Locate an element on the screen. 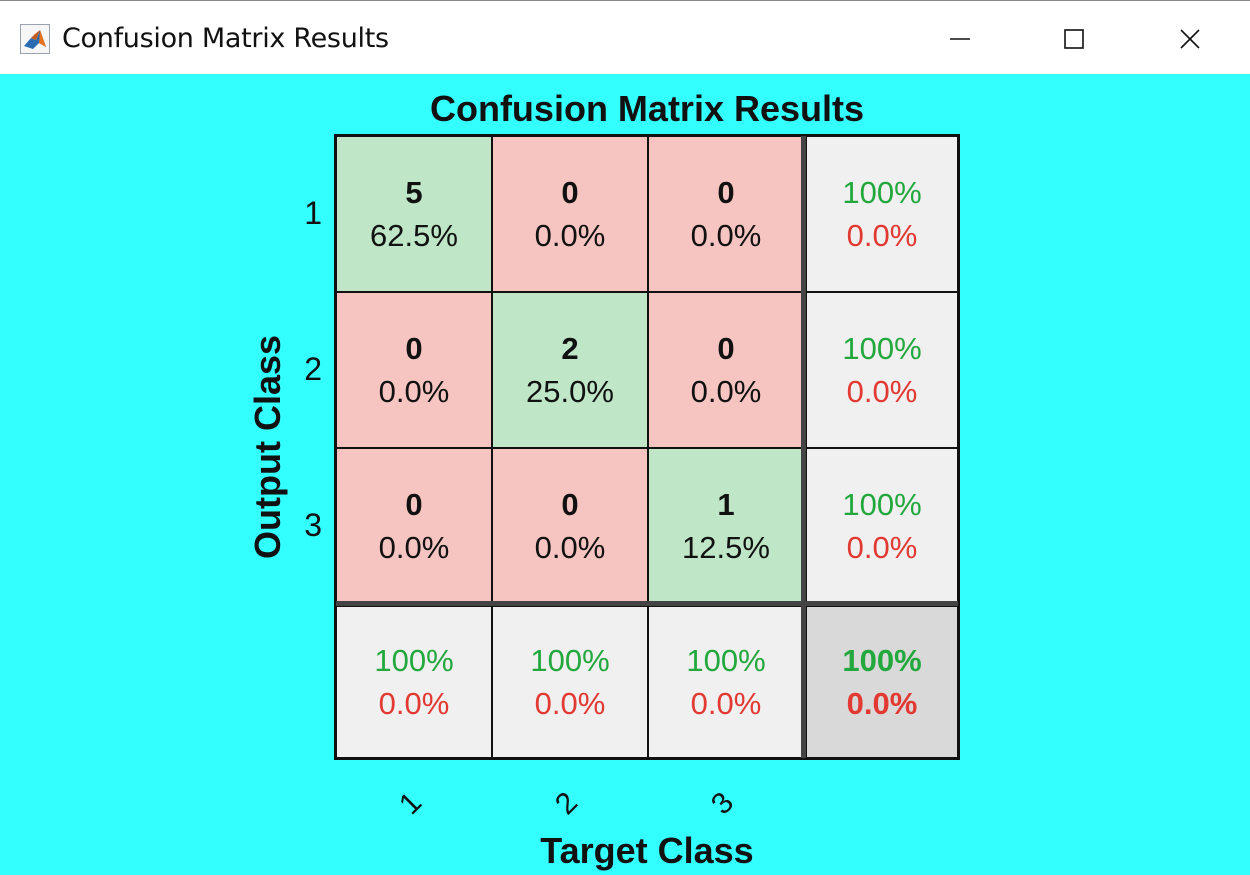  cell-percent: 62.5% is located at coordinates (414, 235).